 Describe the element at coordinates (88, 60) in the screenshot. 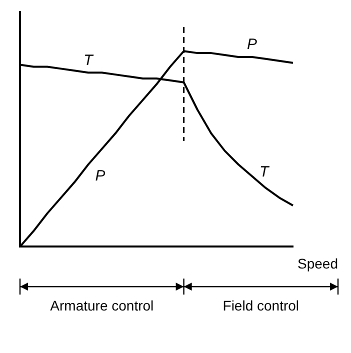

I see `text: T` at that location.